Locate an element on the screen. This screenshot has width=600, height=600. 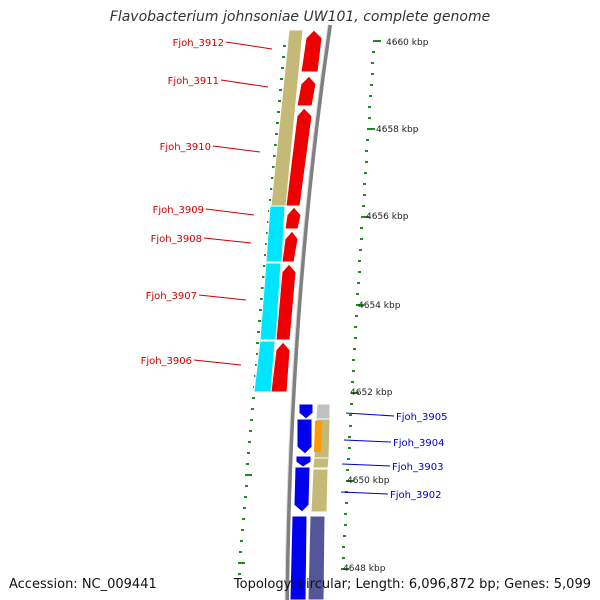
gene-segment-orange is located at coordinates (318, 436).